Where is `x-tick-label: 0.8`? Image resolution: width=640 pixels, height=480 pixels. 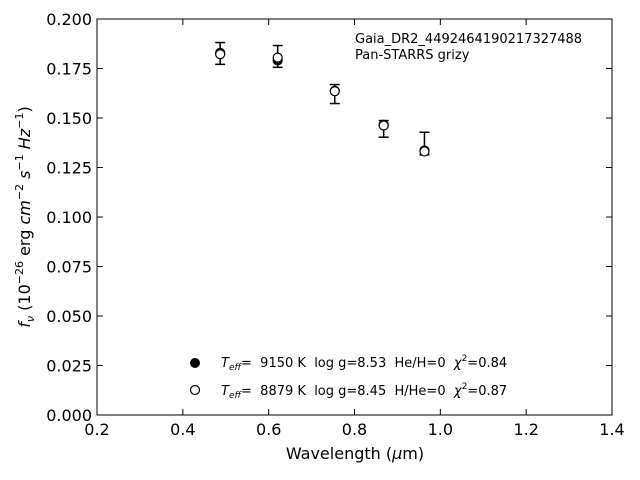 x-tick-label: 0.8 is located at coordinates (354, 429).